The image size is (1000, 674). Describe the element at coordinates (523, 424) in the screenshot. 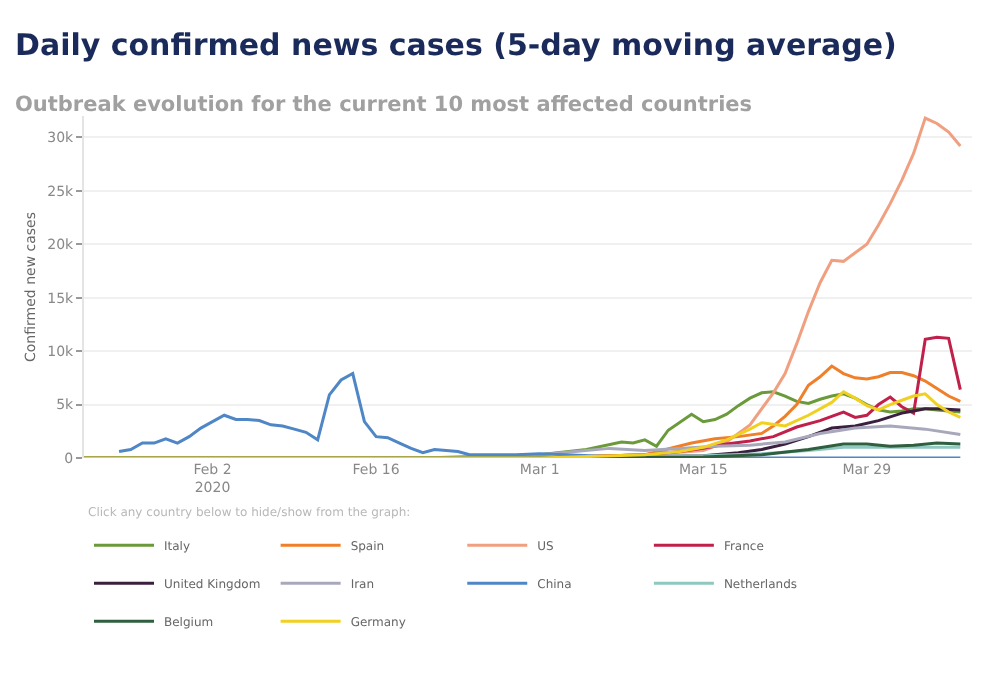

I see `line-series` at that location.